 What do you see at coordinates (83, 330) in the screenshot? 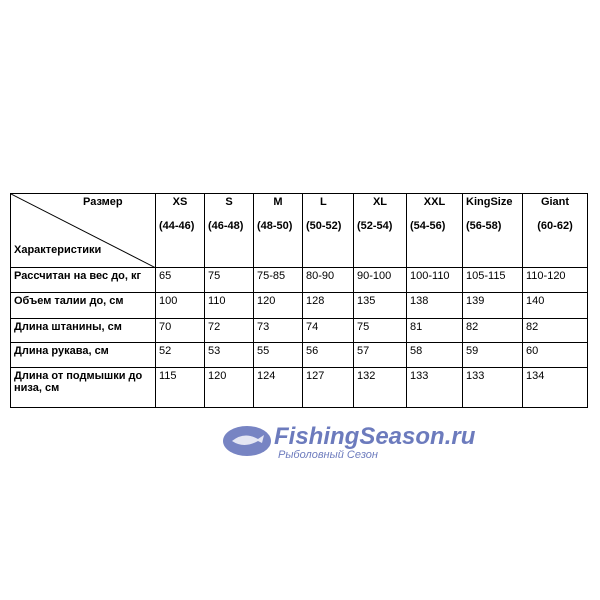
I see `row-label: Длина штанины, см` at bounding box center [83, 330].